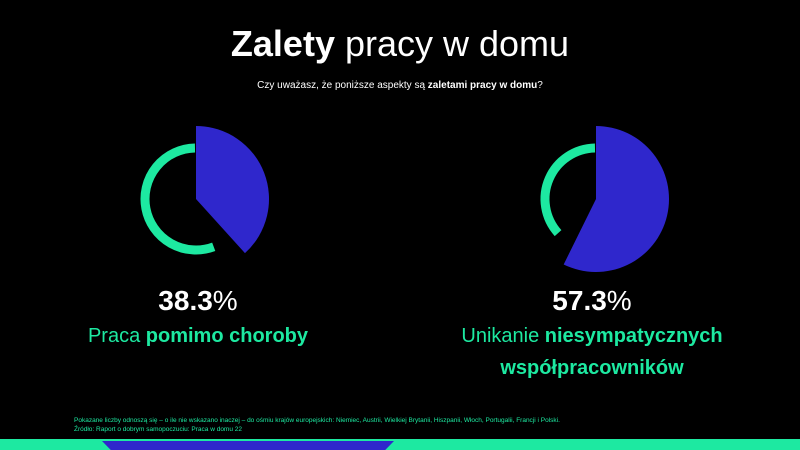  What do you see at coordinates (619, 300) in the screenshot?
I see `value-unit-2: %` at bounding box center [619, 300].